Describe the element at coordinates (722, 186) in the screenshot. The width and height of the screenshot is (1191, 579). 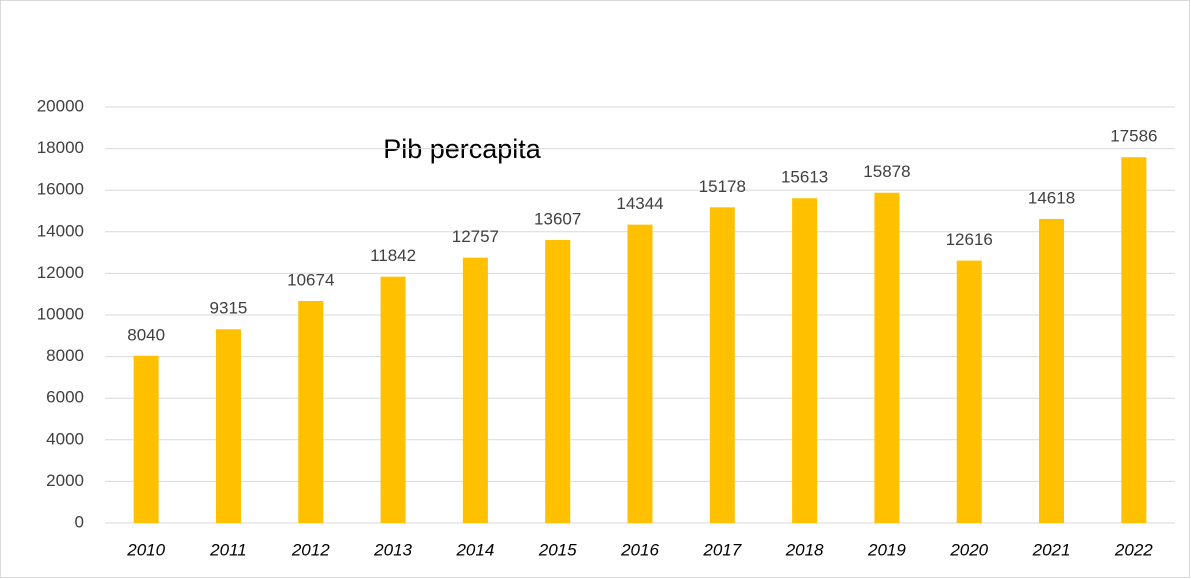
I see `data-label: 15178` at that location.